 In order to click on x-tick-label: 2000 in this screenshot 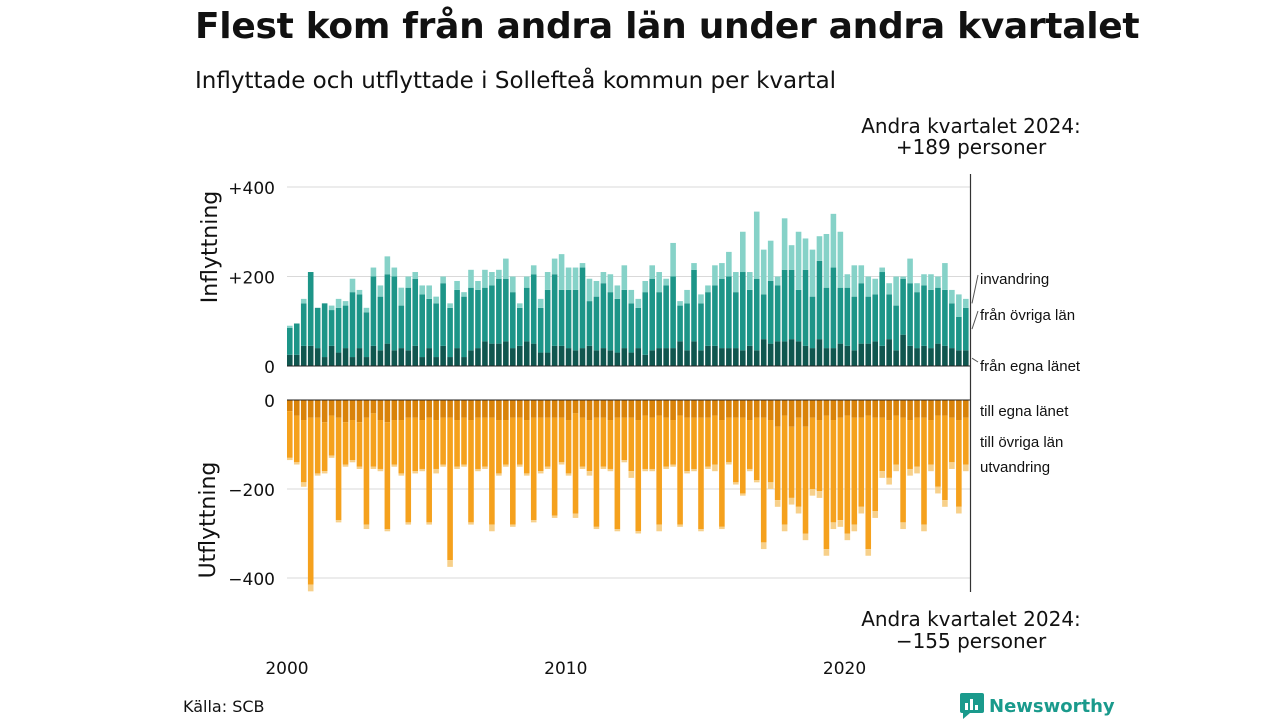, I will do `click(286, 669)`.